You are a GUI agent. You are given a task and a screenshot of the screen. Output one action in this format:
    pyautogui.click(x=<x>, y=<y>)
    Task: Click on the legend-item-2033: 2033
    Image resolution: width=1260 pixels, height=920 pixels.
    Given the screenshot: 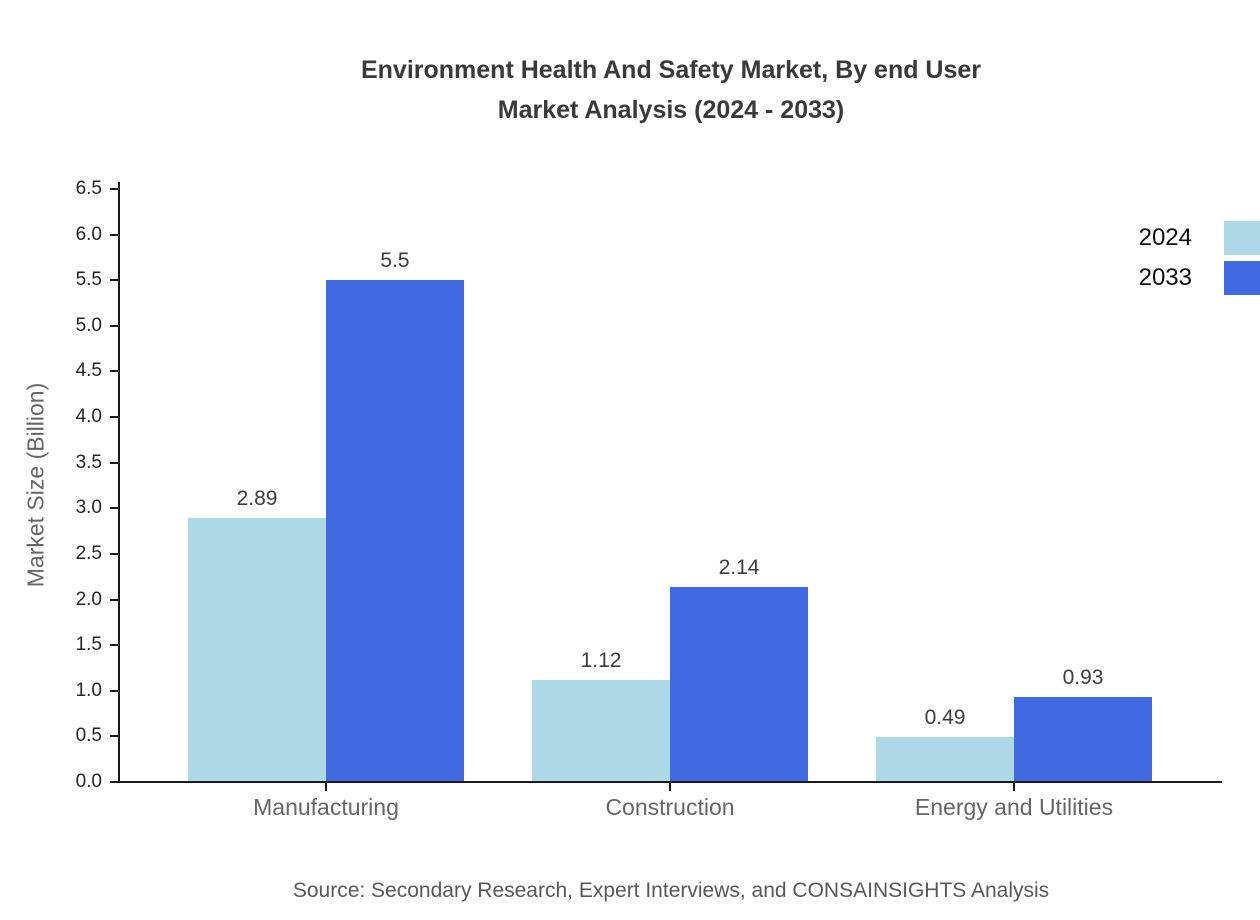 What is the action you would take?
    pyautogui.click(x=1199, y=278)
    